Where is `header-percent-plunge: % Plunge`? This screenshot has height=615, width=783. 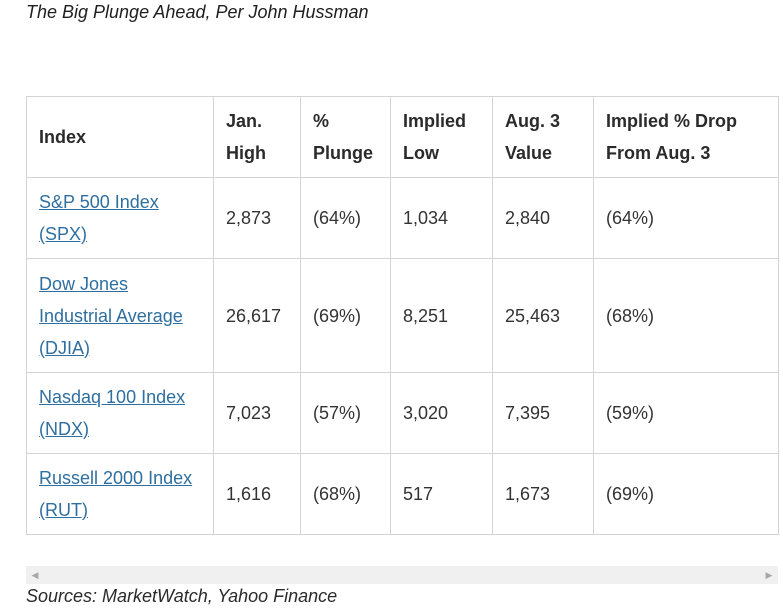
header-percent-plunge: % Plunge is located at coordinates (345, 137).